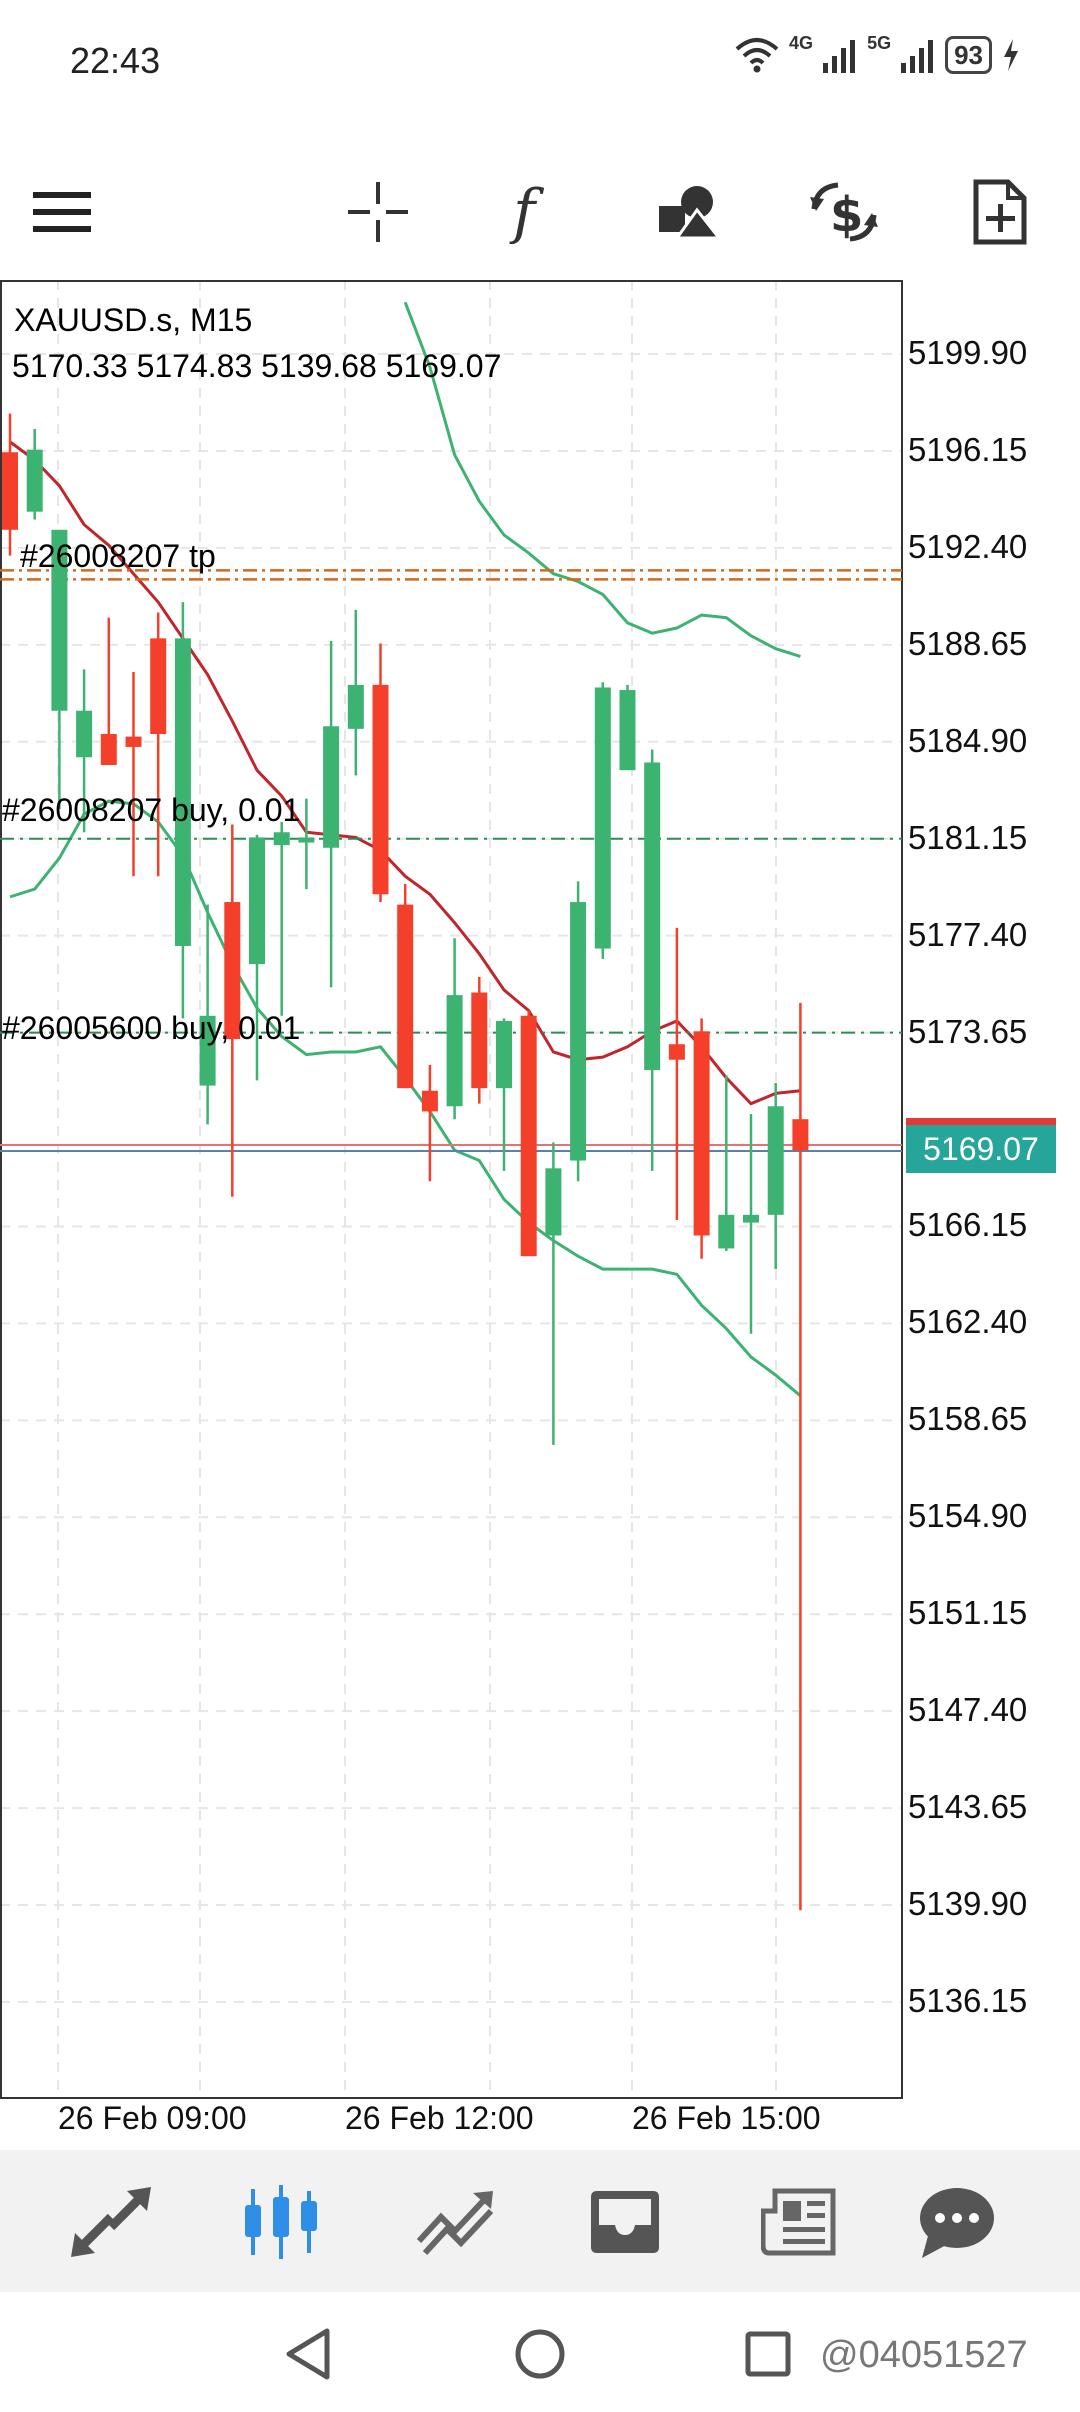  I want to click on price-tick-label: 5181.15, so click(968, 837).